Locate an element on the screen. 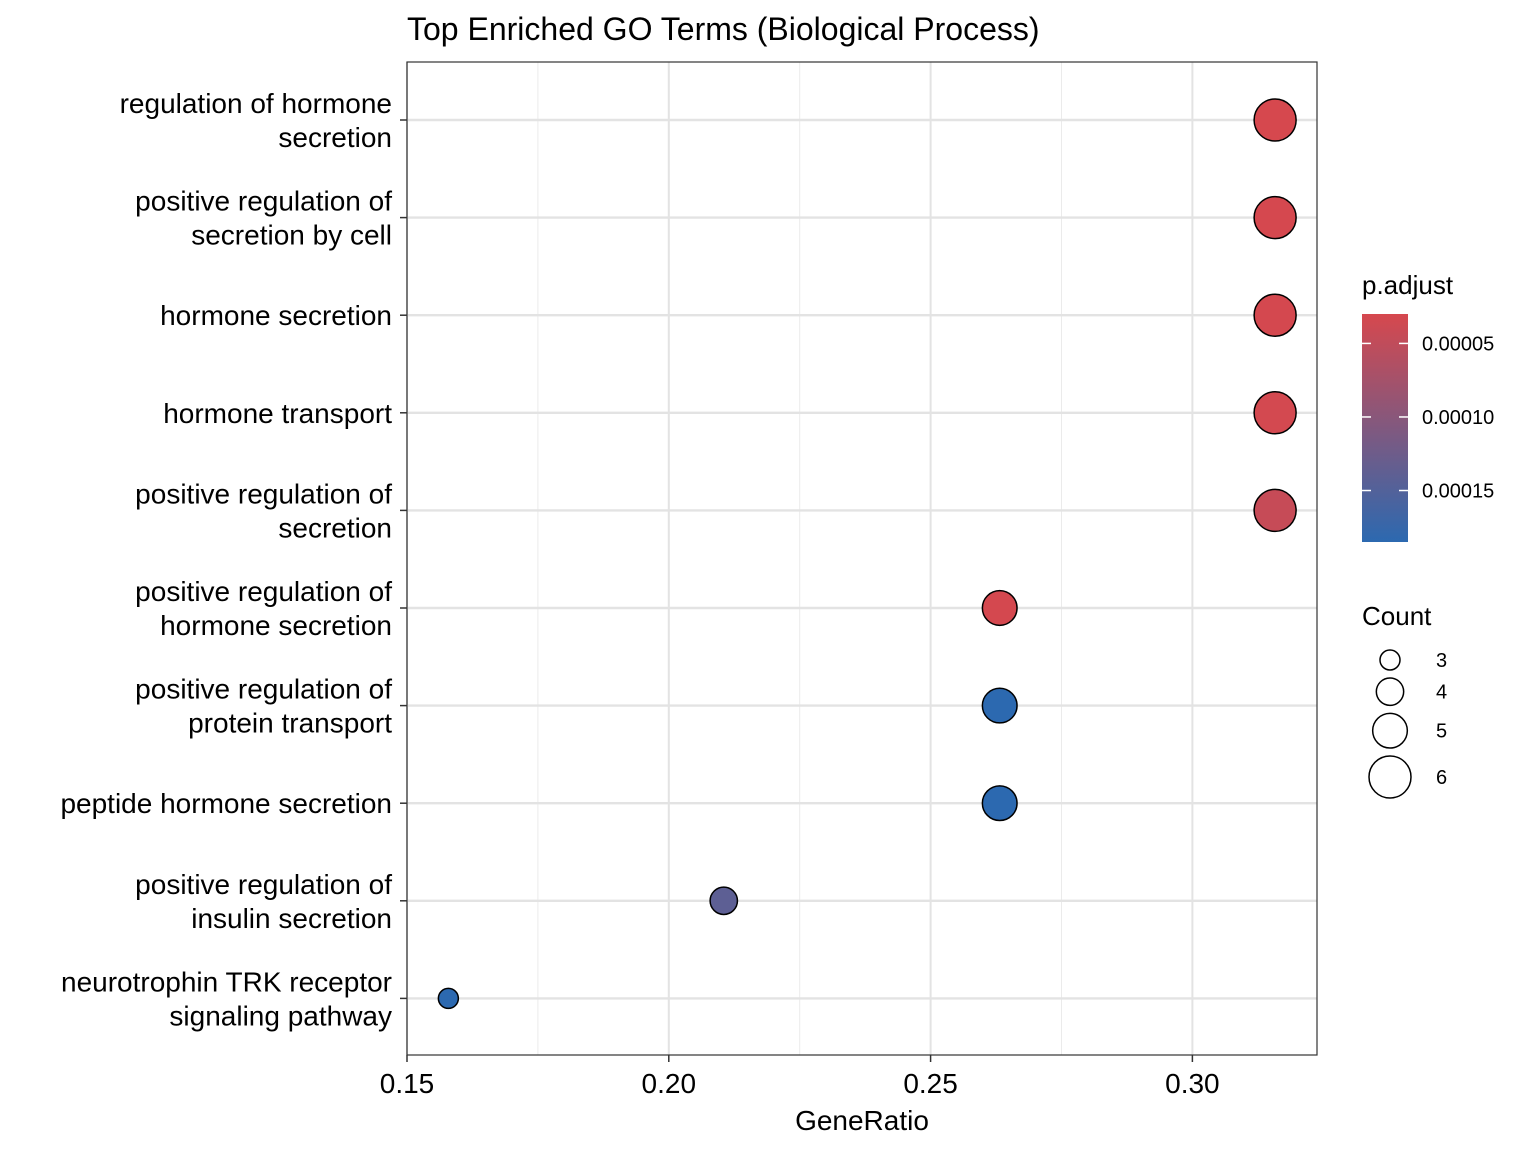 Image resolution: width=1536 pixels, height=1157 pixels. y-tick-label: positive regulation of secretion by cell is located at coordinates (263, 218).